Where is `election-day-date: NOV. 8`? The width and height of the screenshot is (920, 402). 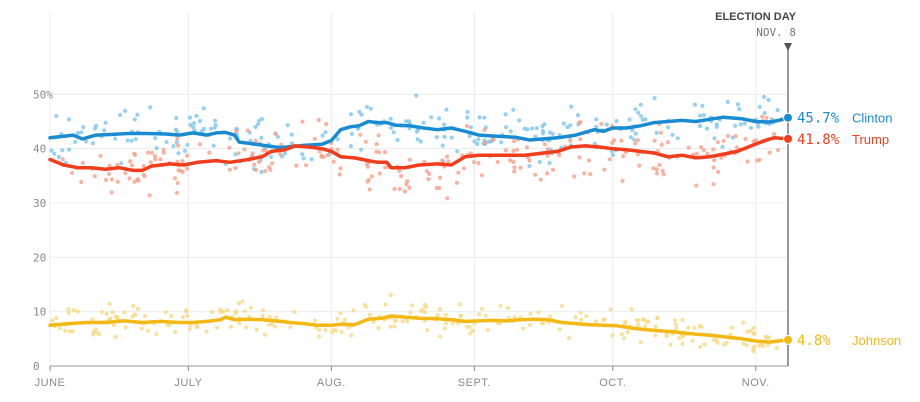 election-day-date: NOV. 8 is located at coordinates (776, 32).